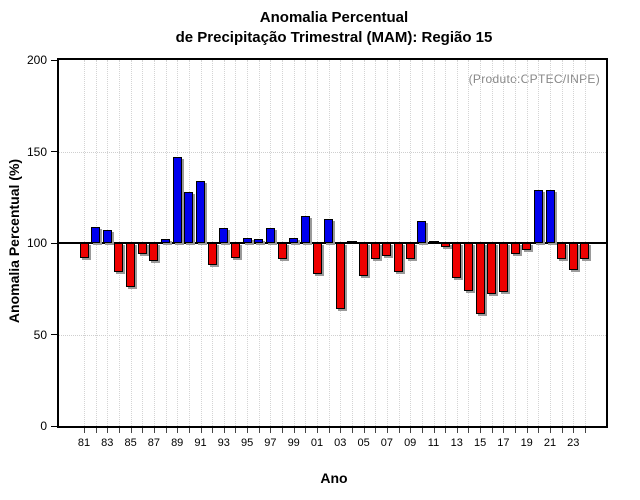 The width and height of the screenshot is (640, 500). What do you see at coordinates (527, 247) in the screenshot?
I see `bar-2019` at bounding box center [527, 247].